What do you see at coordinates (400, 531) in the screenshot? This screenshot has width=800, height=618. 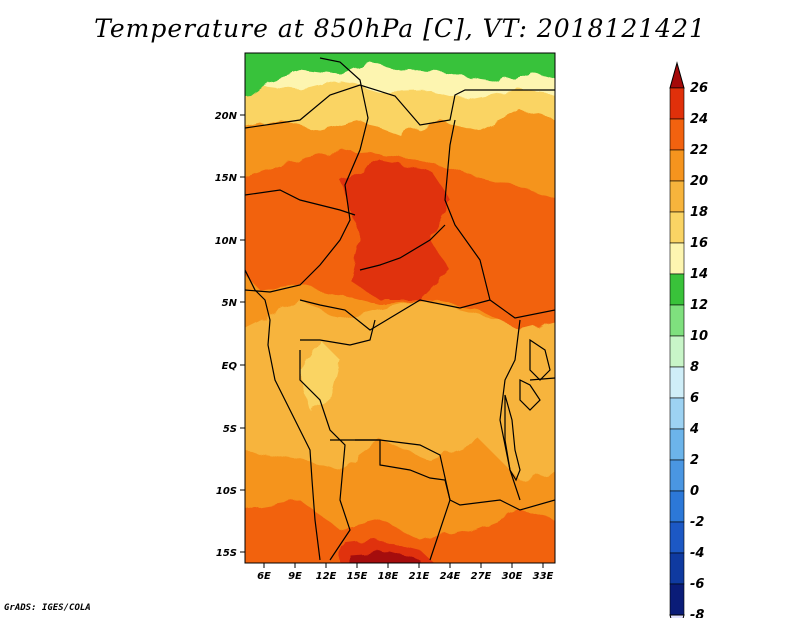 I see `field-22-24-south` at bounding box center [400, 531].